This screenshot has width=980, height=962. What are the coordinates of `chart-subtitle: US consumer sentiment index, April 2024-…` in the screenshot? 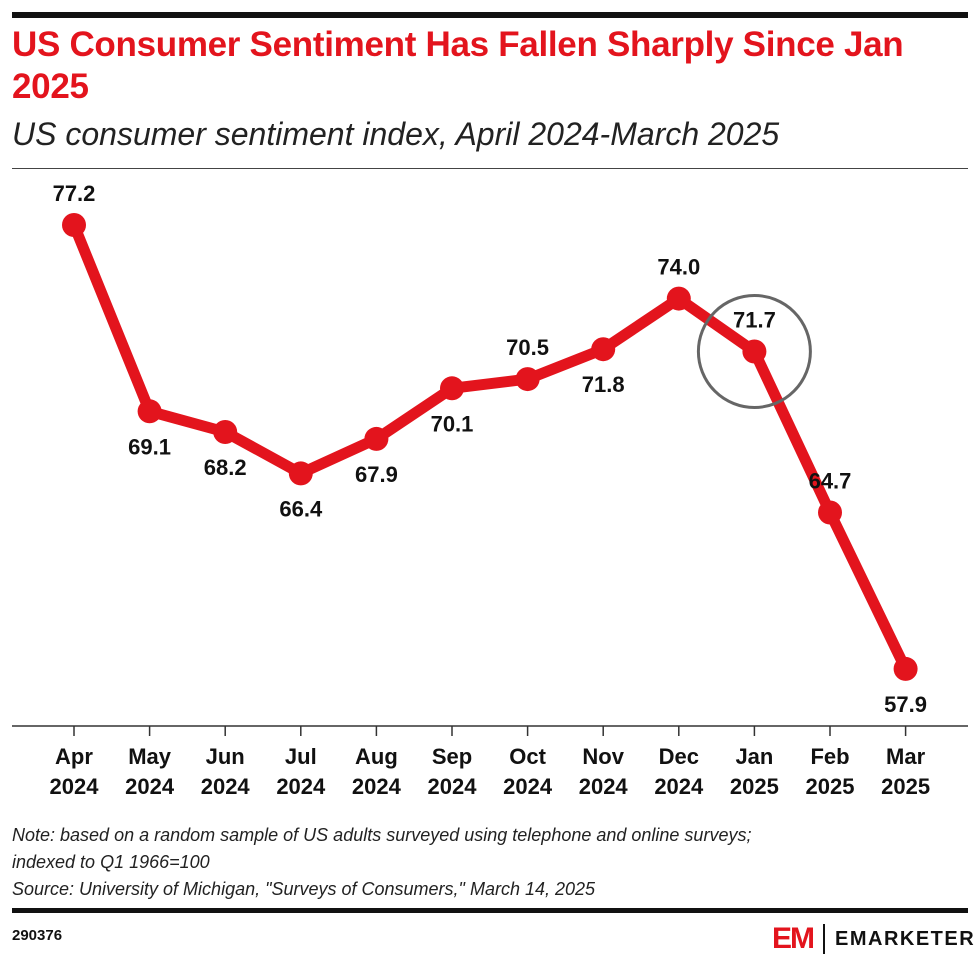 It's located at (396, 134).